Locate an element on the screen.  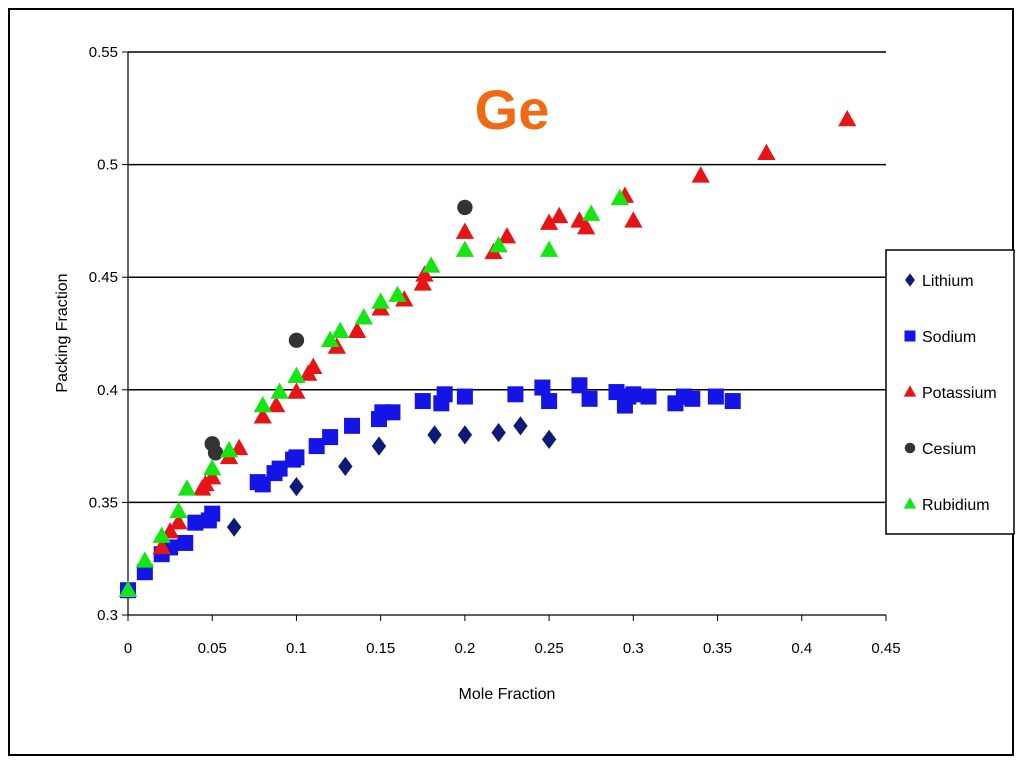
legend-marker-lithium is located at coordinates (910, 280).